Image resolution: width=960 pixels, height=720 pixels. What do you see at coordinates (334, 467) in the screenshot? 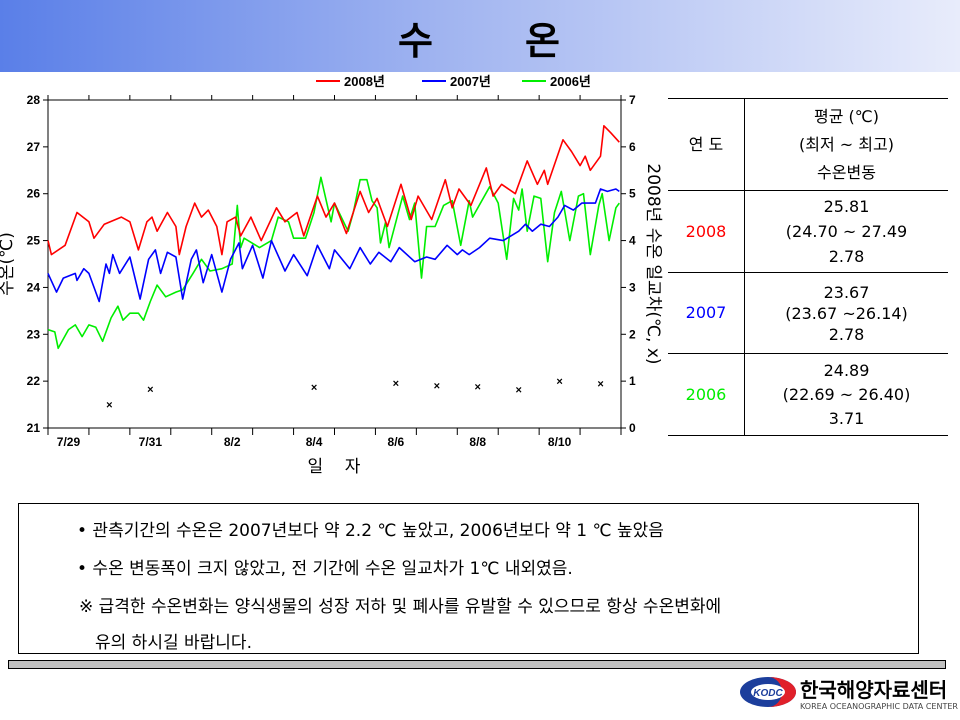
I see `x-axis-title: 일 자` at bounding box center [334, 467].